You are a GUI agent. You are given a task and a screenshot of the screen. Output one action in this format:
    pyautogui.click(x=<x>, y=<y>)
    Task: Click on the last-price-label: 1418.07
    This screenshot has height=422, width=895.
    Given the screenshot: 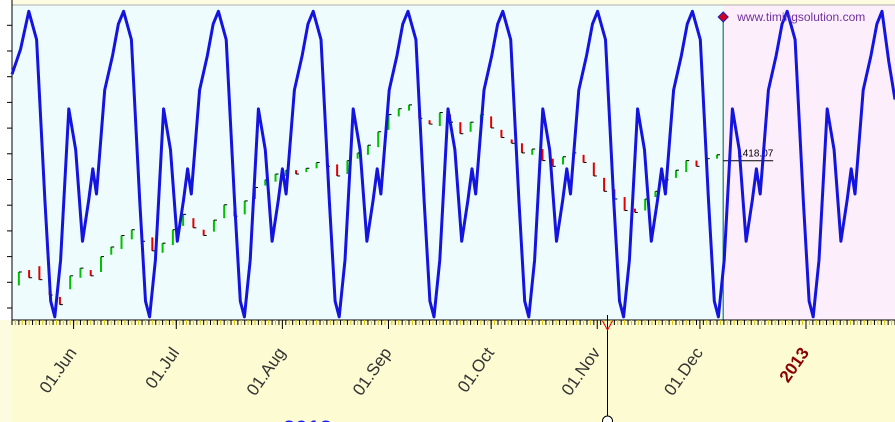 What is the action you would take?
    pyautogui.click(x=755, y=153)
    